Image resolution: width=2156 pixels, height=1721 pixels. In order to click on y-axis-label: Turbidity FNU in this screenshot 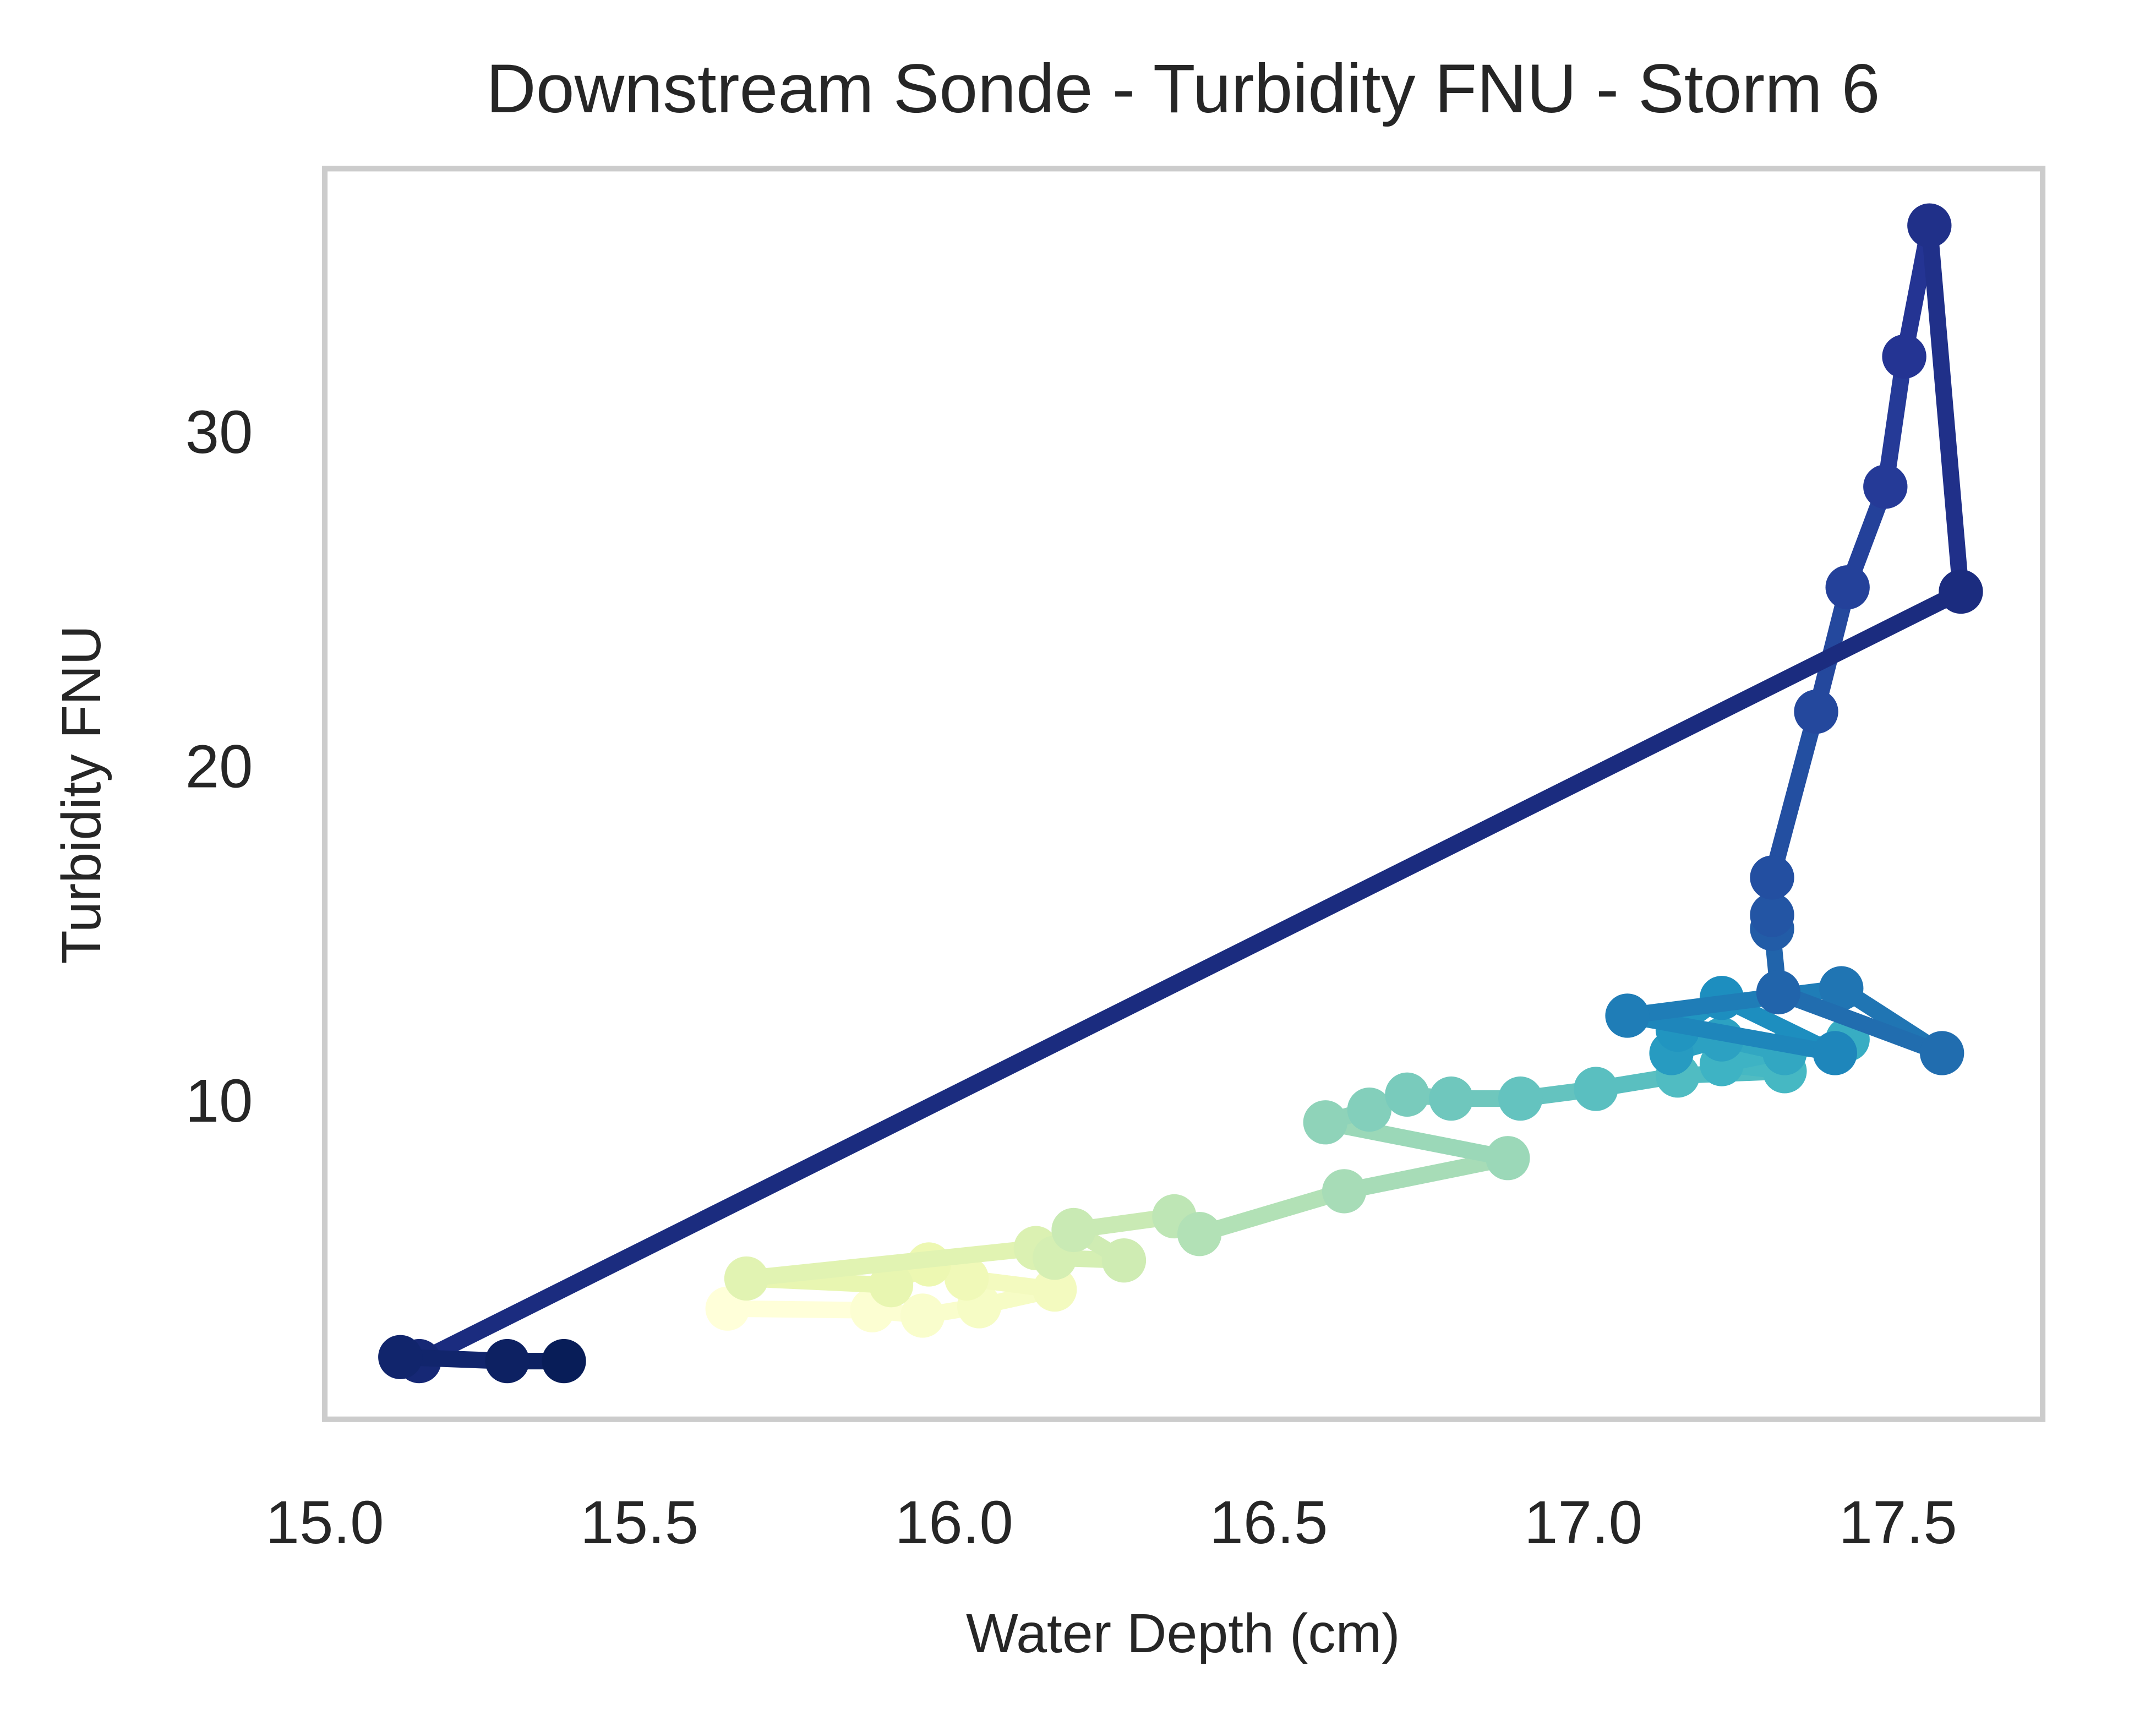, I will do `click(82, 795)`.